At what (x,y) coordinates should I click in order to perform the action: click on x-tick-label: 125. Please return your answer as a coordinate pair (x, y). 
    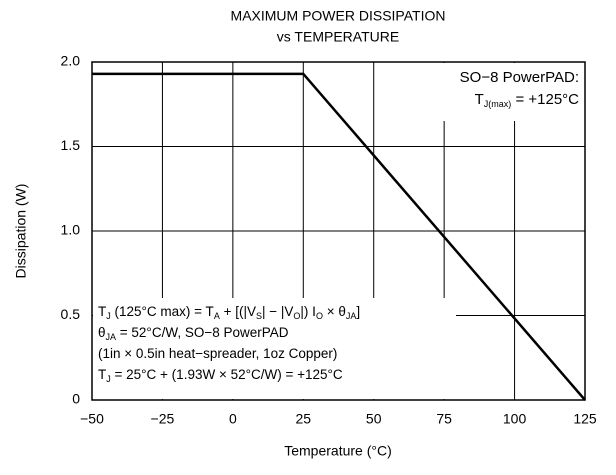
    Looking at the image, I should click on (585, 419).